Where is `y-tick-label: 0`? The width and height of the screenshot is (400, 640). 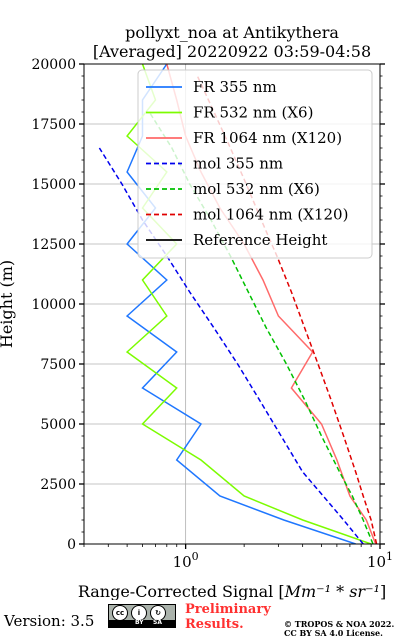
y-tick-label: 0 is located at coordinates (71, 545).